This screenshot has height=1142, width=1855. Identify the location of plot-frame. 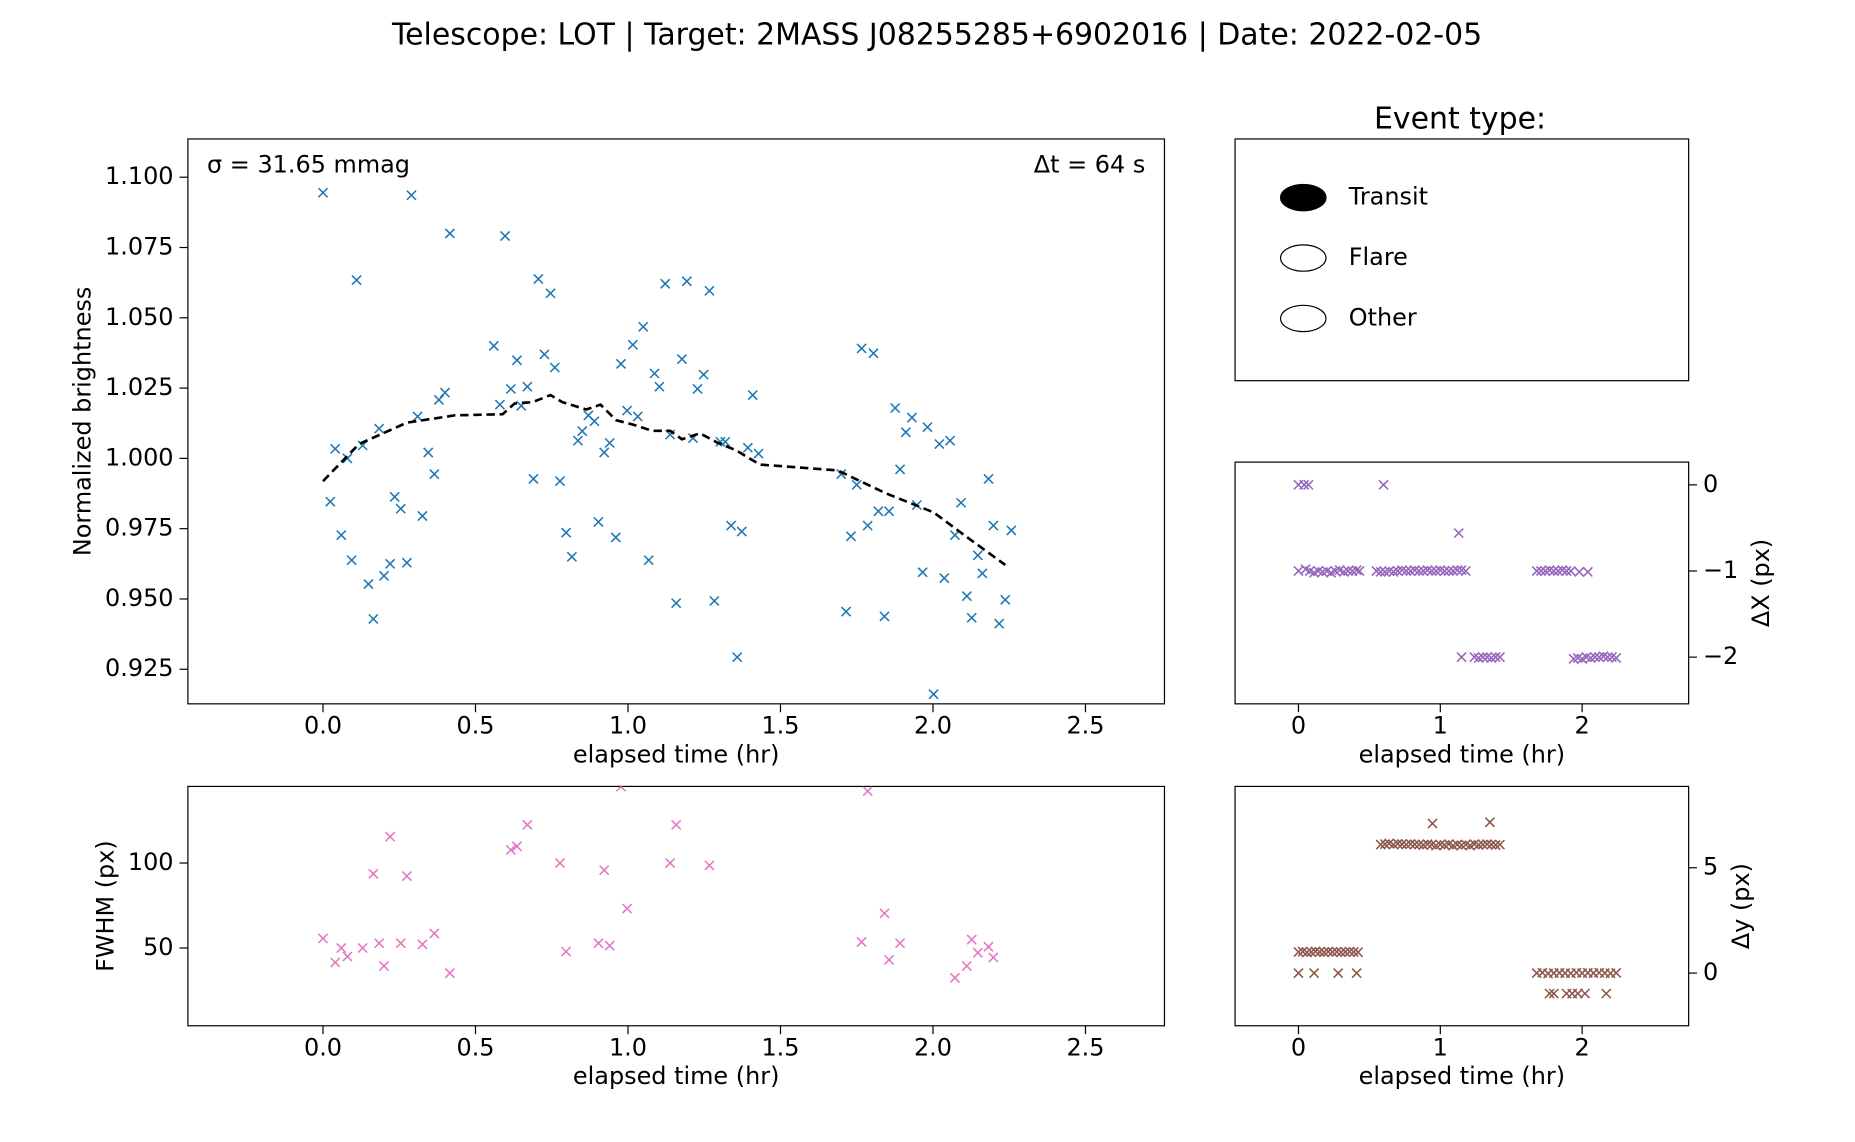
(1462, 583).